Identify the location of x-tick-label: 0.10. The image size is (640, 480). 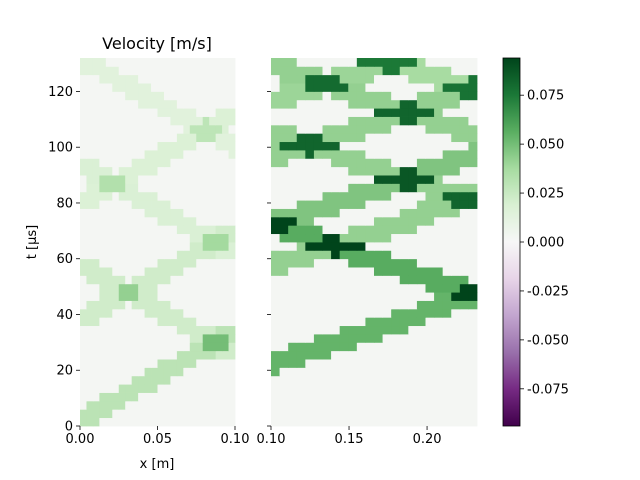
(271, 439).